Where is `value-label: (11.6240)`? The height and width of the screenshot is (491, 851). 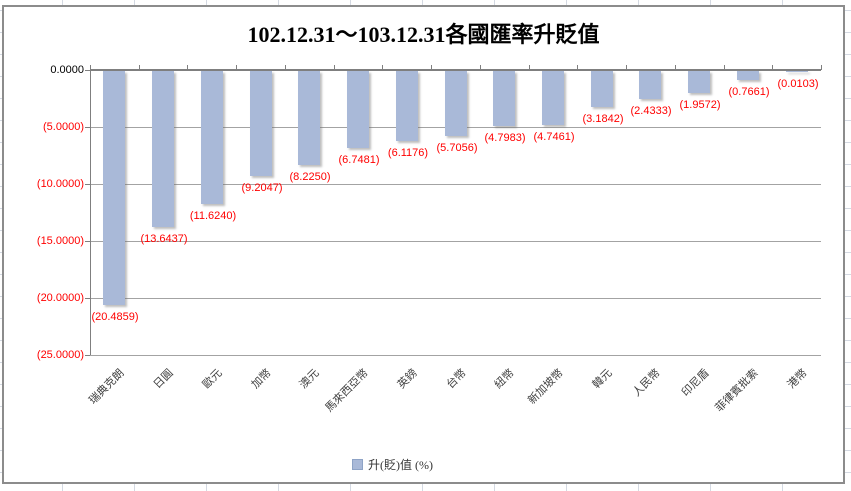 value-label: (11.6240) is located at coordinates (213, 216).